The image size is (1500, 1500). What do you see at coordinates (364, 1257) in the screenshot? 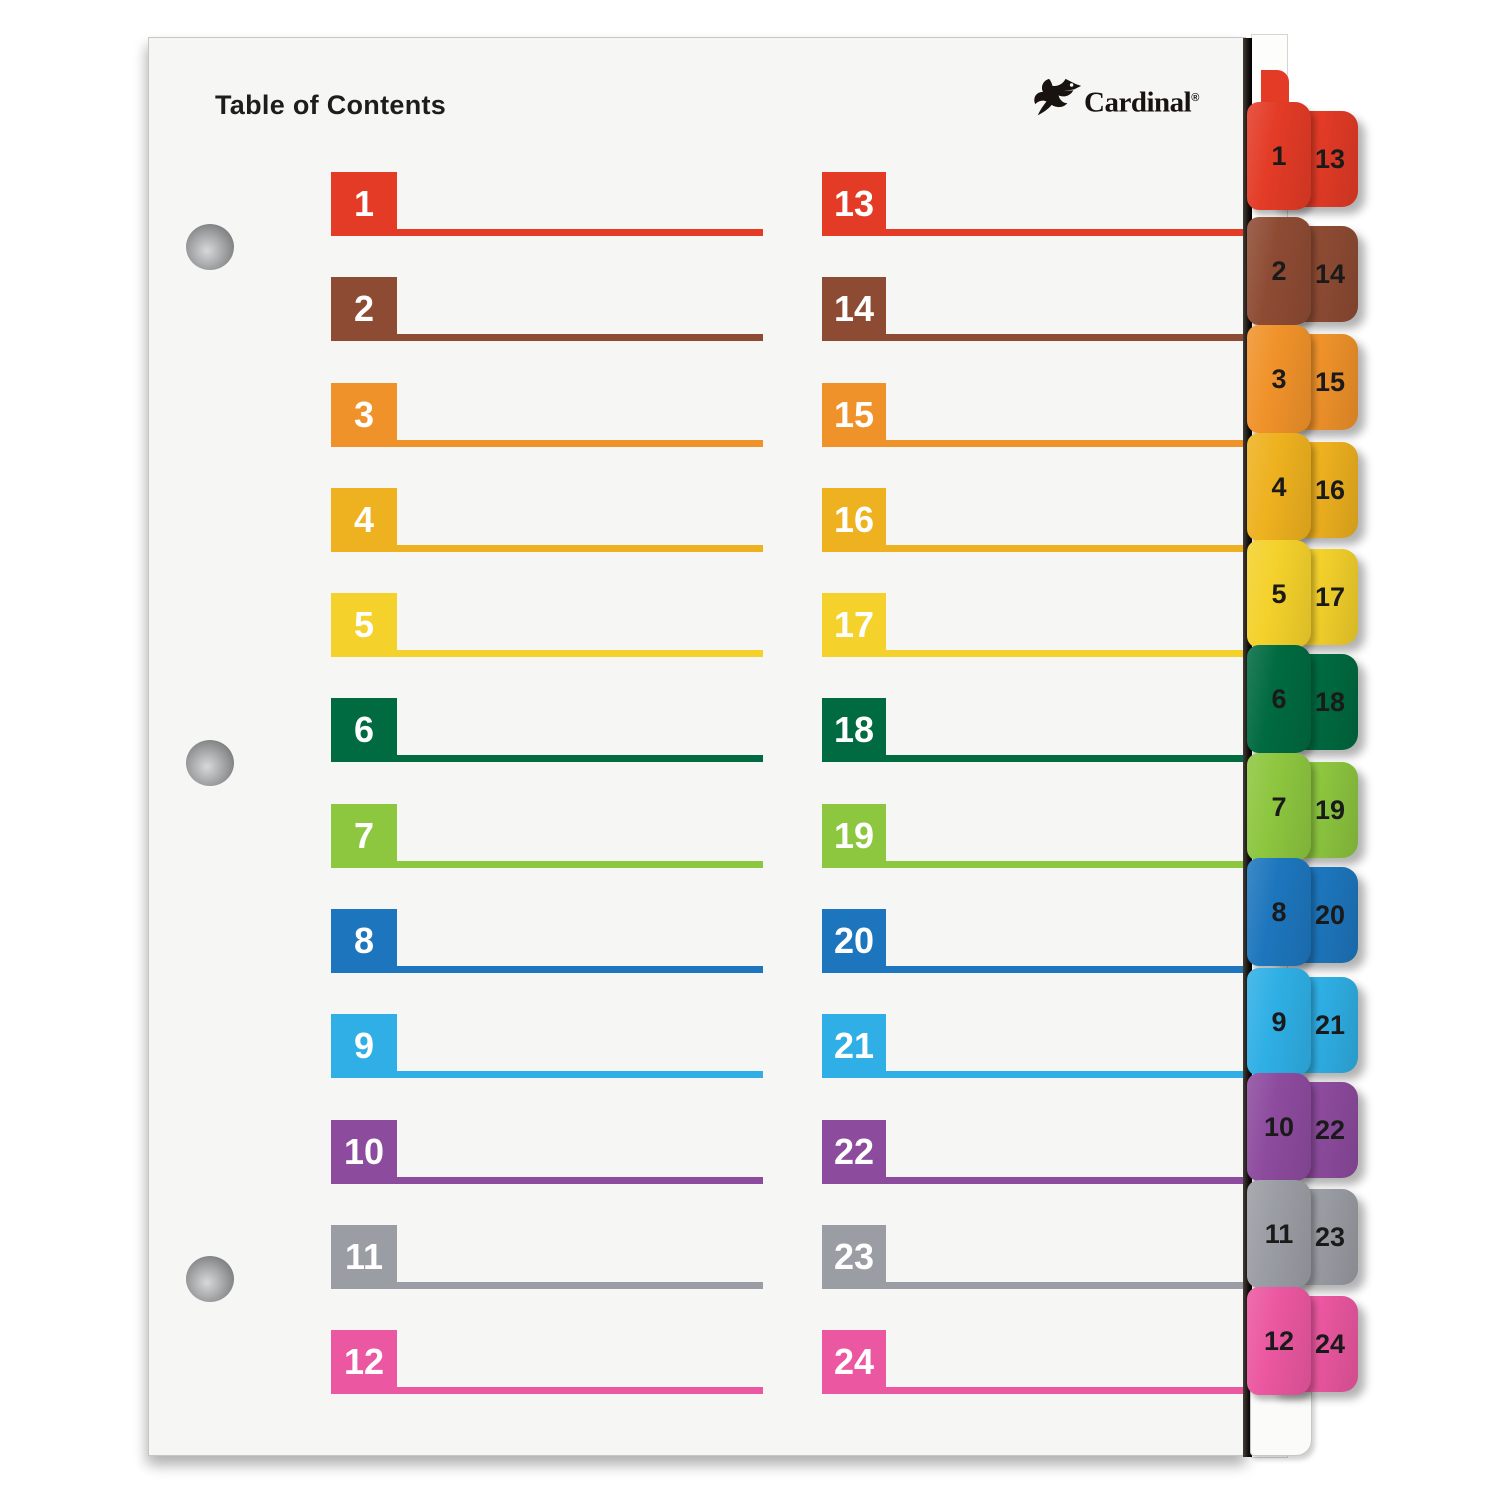
I see `entry-number-chip: 11` at bounding box center [364, 1257].